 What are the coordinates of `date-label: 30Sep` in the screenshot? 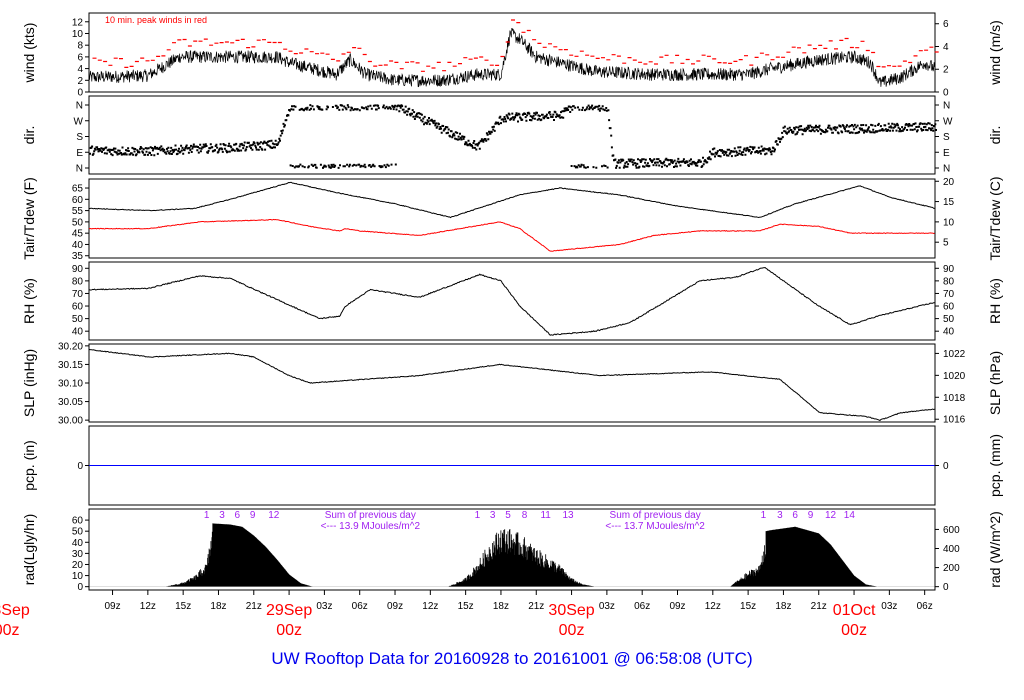 It's located at (571, 610).